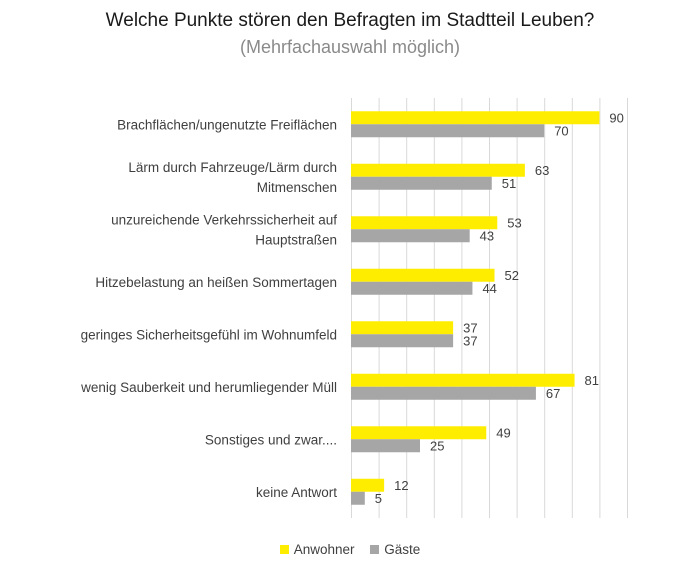  I want to click on value-label-series-2-category-8: 5, so click(378, 498).